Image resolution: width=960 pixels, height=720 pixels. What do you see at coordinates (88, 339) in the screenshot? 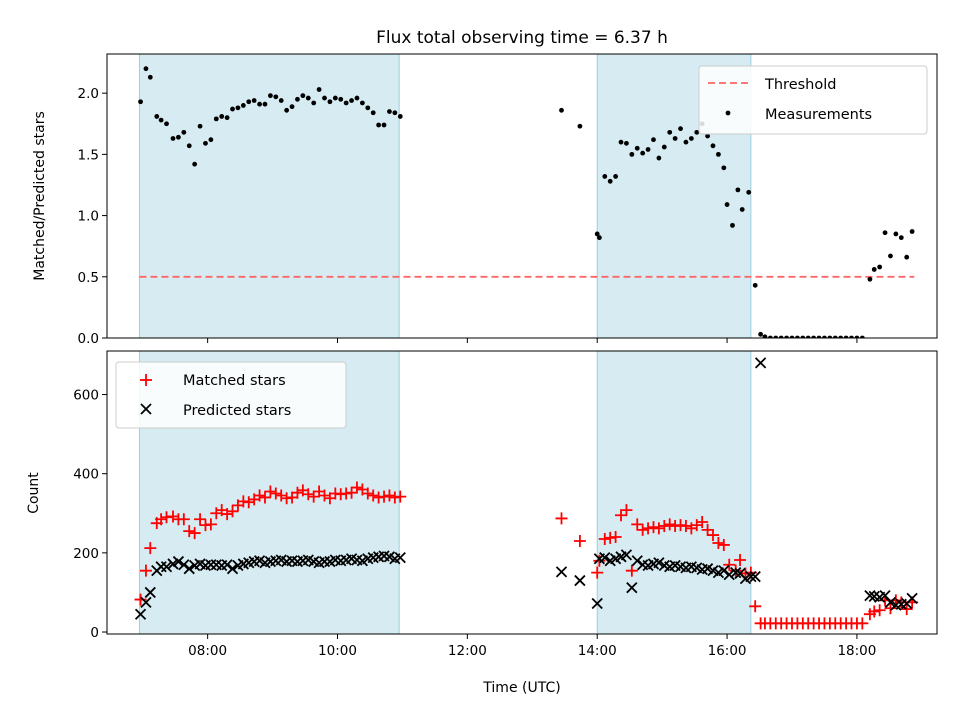
I see `y-tick-label: 0.0` at bounding box center [88, 339].